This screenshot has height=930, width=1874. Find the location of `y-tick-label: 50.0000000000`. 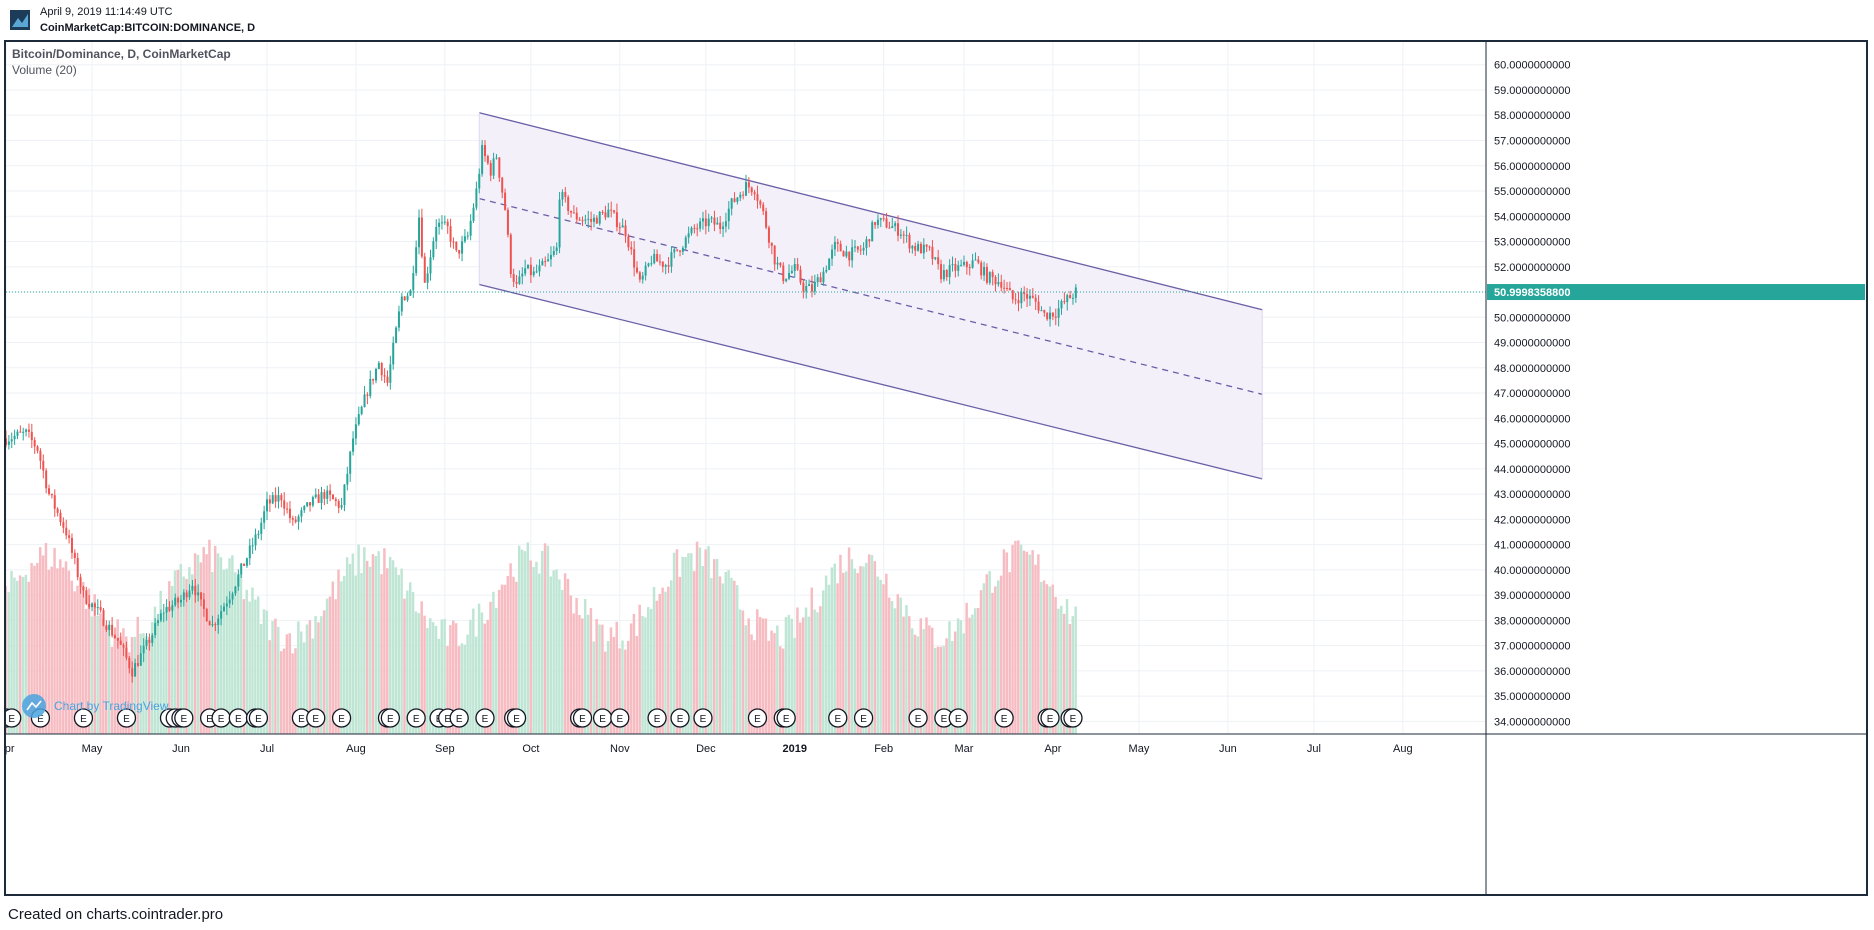

y-tick-label: 50.0000000000 is located at coordinates (1532, 318).